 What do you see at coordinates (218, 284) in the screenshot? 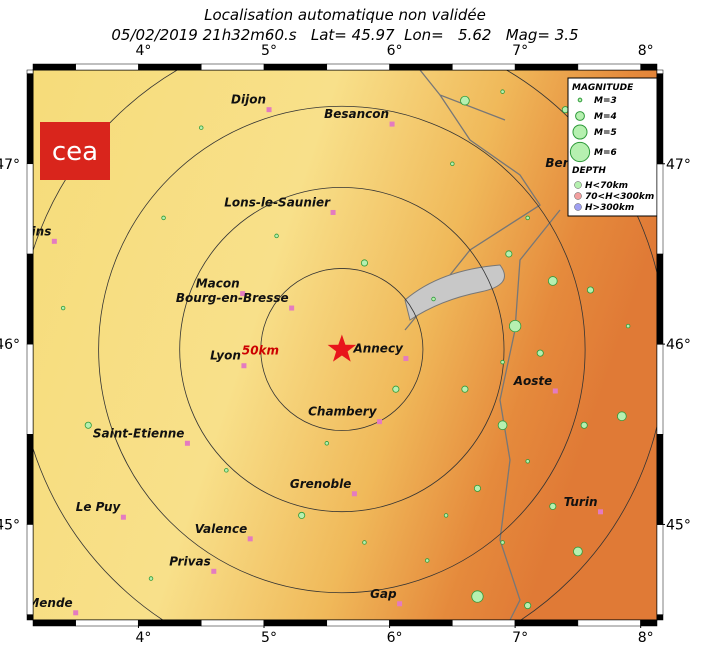
I see `city-label: Macon` at bounding box center [218, 284].